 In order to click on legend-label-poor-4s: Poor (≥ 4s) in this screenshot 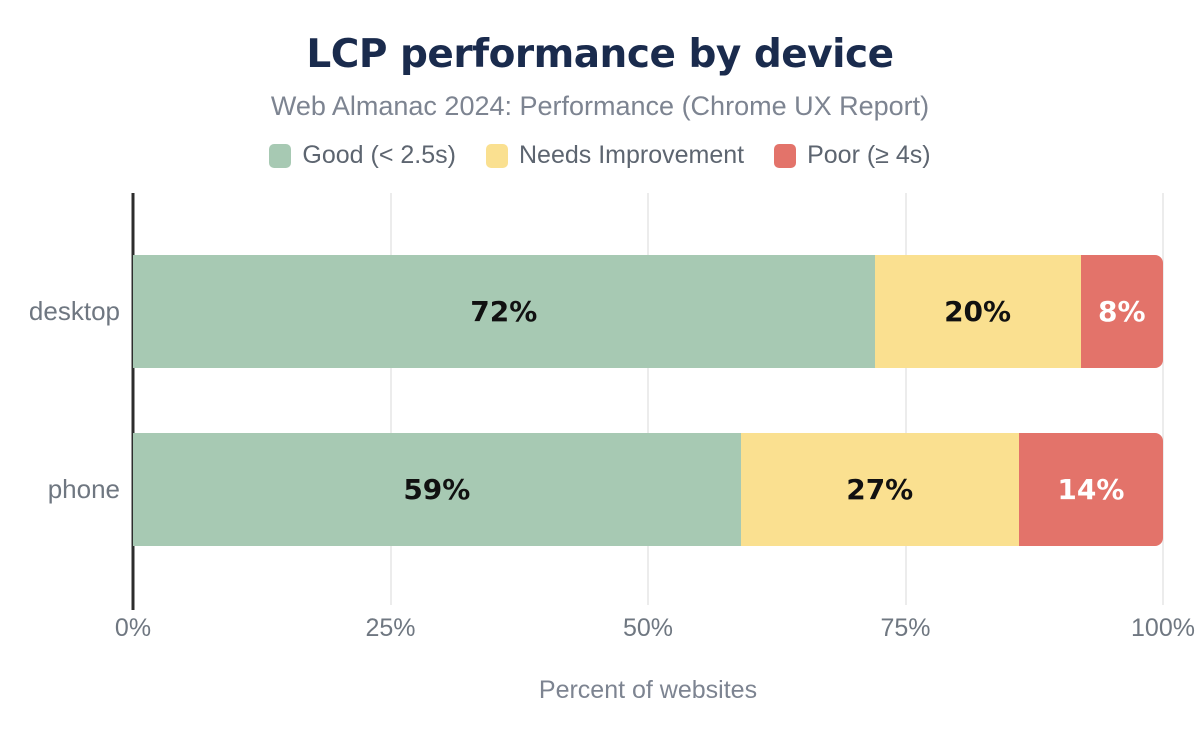, I will do `click(869, 155)`.